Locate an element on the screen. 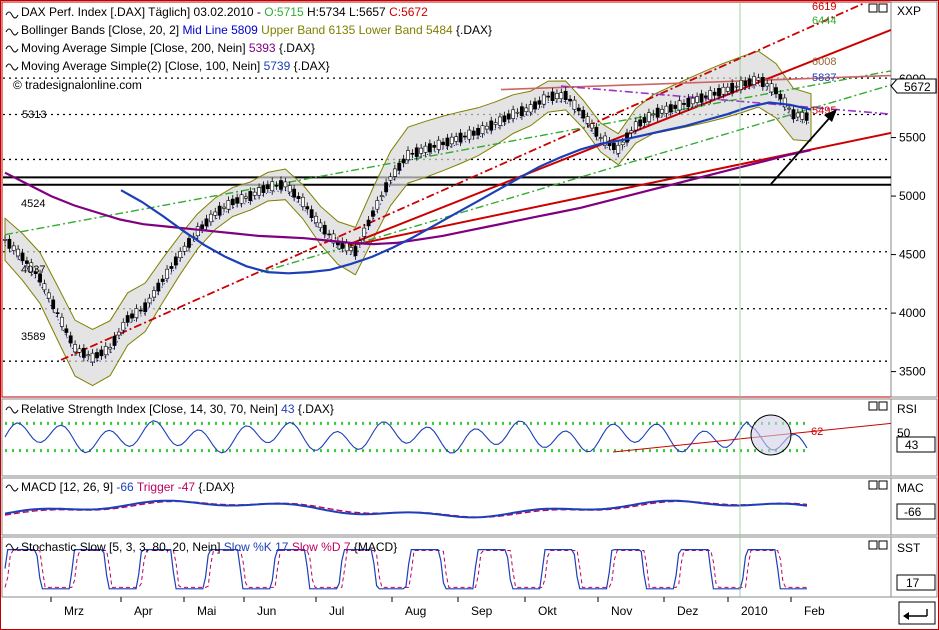 The image size is (939, 630). stoch-header-k: Slow %K 17 is located at coordinates (256, 547).